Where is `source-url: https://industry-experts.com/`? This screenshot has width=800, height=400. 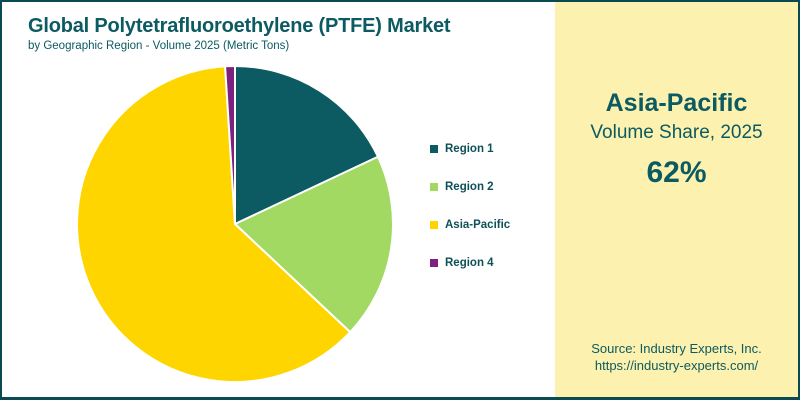
source-url: https://industry-experts.com/ is located at coordinates (676, 366).